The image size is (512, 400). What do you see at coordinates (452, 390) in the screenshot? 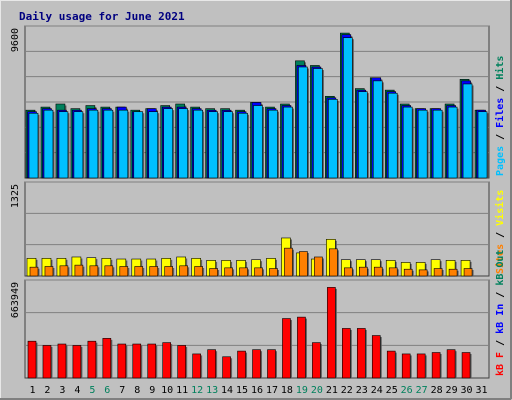
I see `x-tick-label-29: 29` at bounding box center [452, 390].